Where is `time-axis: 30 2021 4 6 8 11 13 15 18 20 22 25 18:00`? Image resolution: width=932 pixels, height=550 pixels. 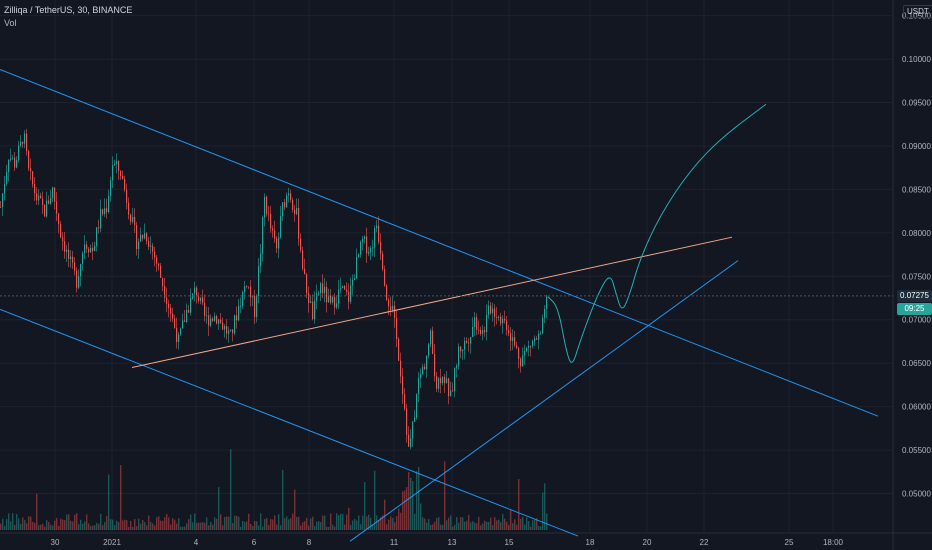
time-axis: 30 2021 4 6 8 11 13 15 18 20 22 25 18:00 is located at coordinates (447, 542).